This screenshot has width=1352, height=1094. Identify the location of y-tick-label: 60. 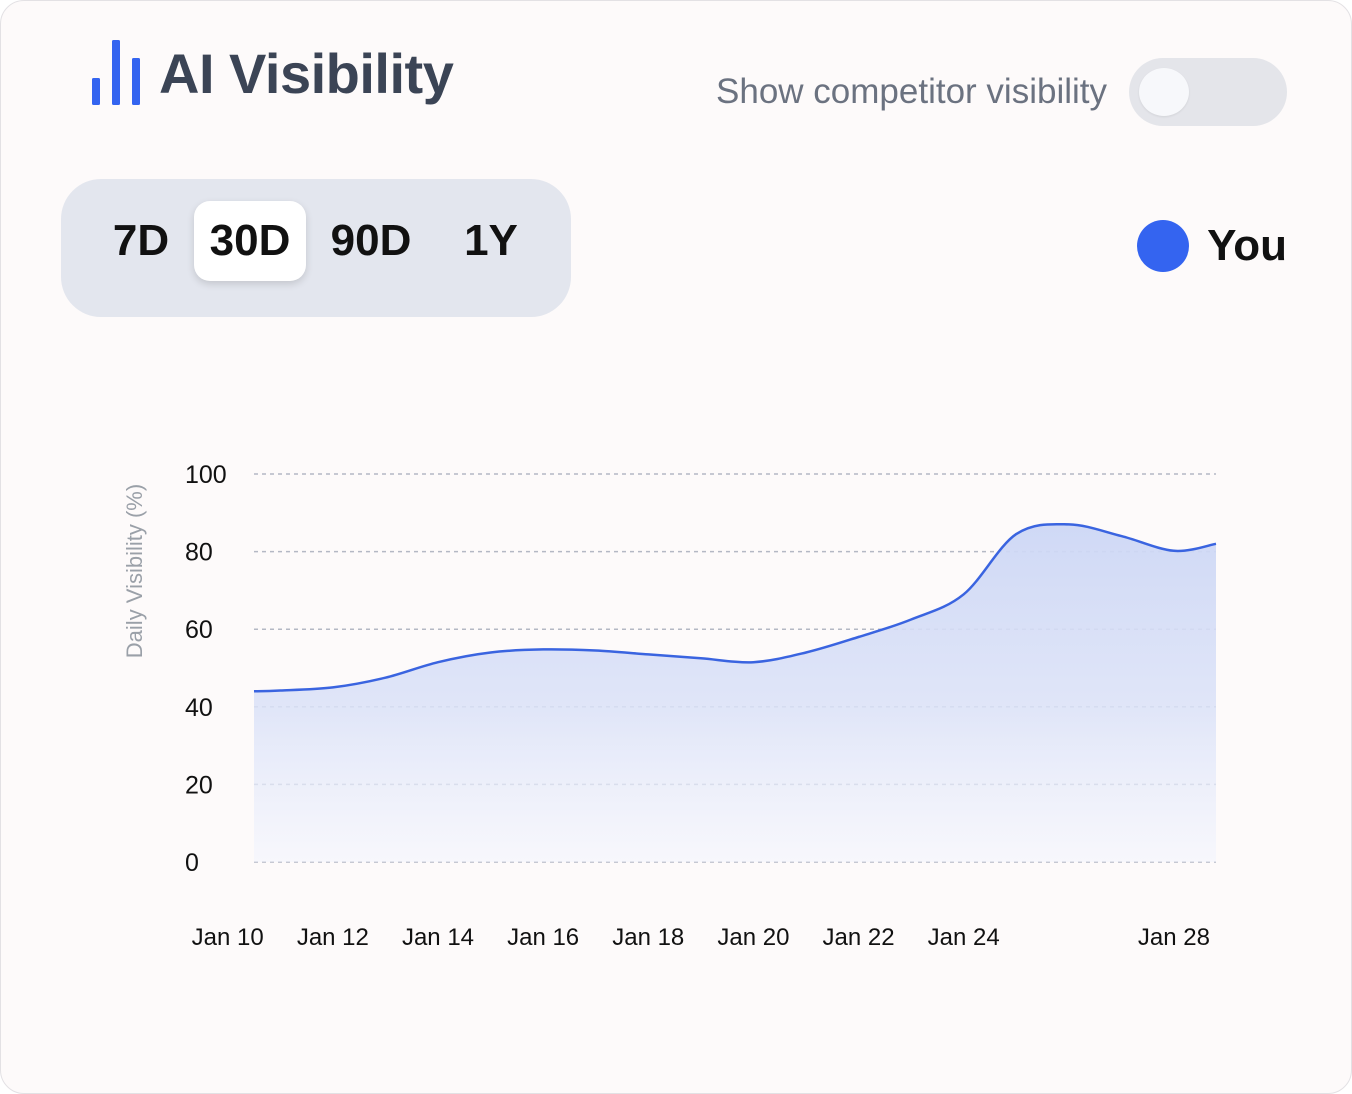
(199, 630).